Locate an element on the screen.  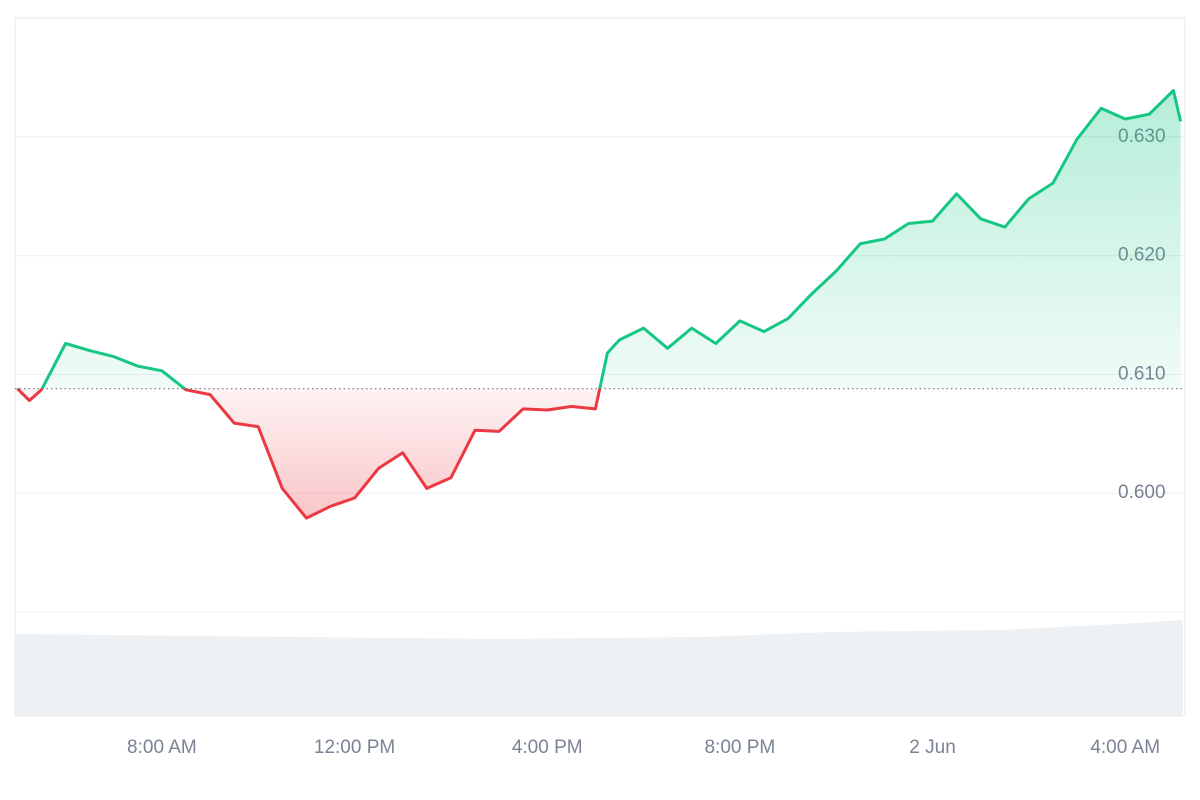
volume-area is located at coordinates (599, 668).